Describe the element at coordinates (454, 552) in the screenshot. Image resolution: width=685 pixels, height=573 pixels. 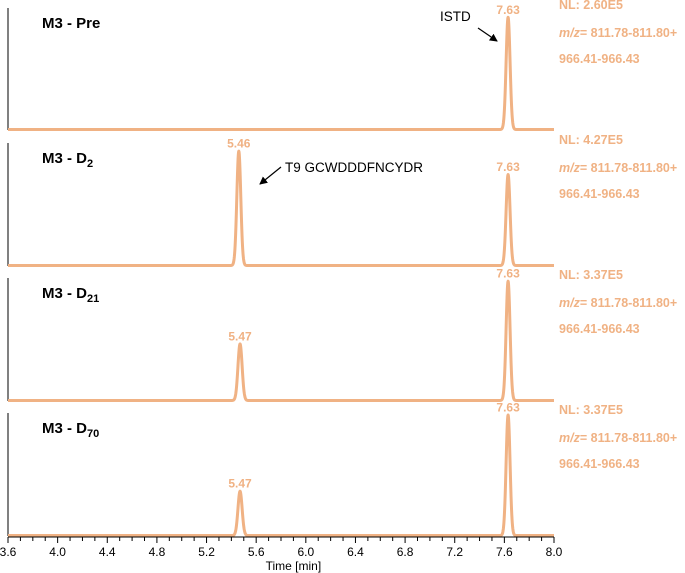
I see `x-tick-label: 7.2` at that location.